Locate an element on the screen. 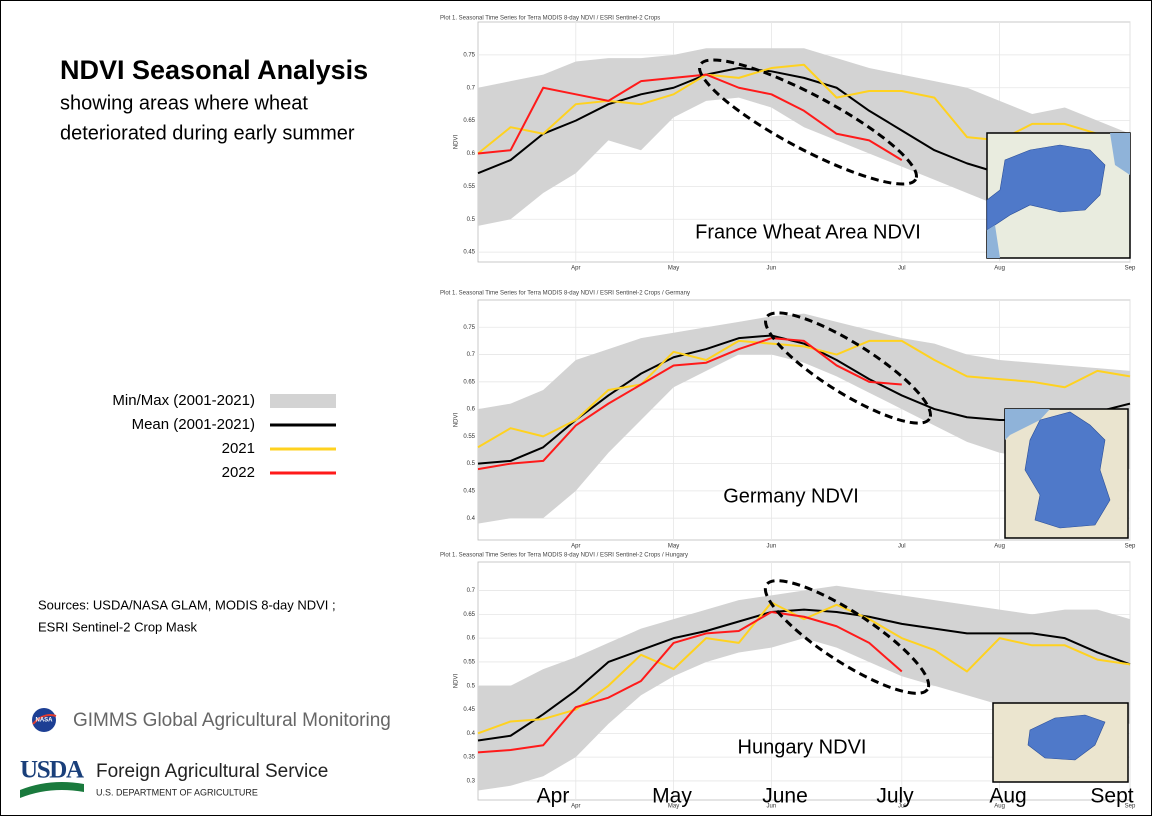 This screenshot has width=1152, height=816. sources: ESRI Sentinel-2 Crop Mask is located at coordinates (117, 626).